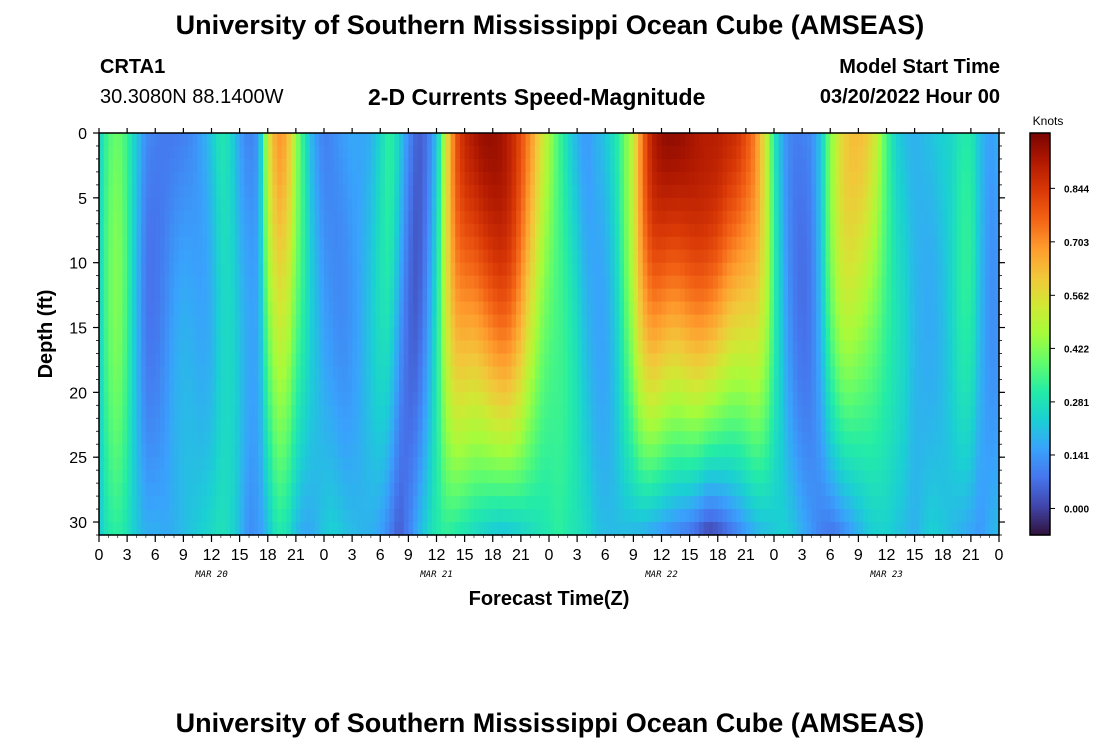 The width and height of the screenshot is (1100, 750). What do you see at coordinates (133, 67) in the screenshot?
I see `station-id: CRTA1` at bounding box center [133, 67].